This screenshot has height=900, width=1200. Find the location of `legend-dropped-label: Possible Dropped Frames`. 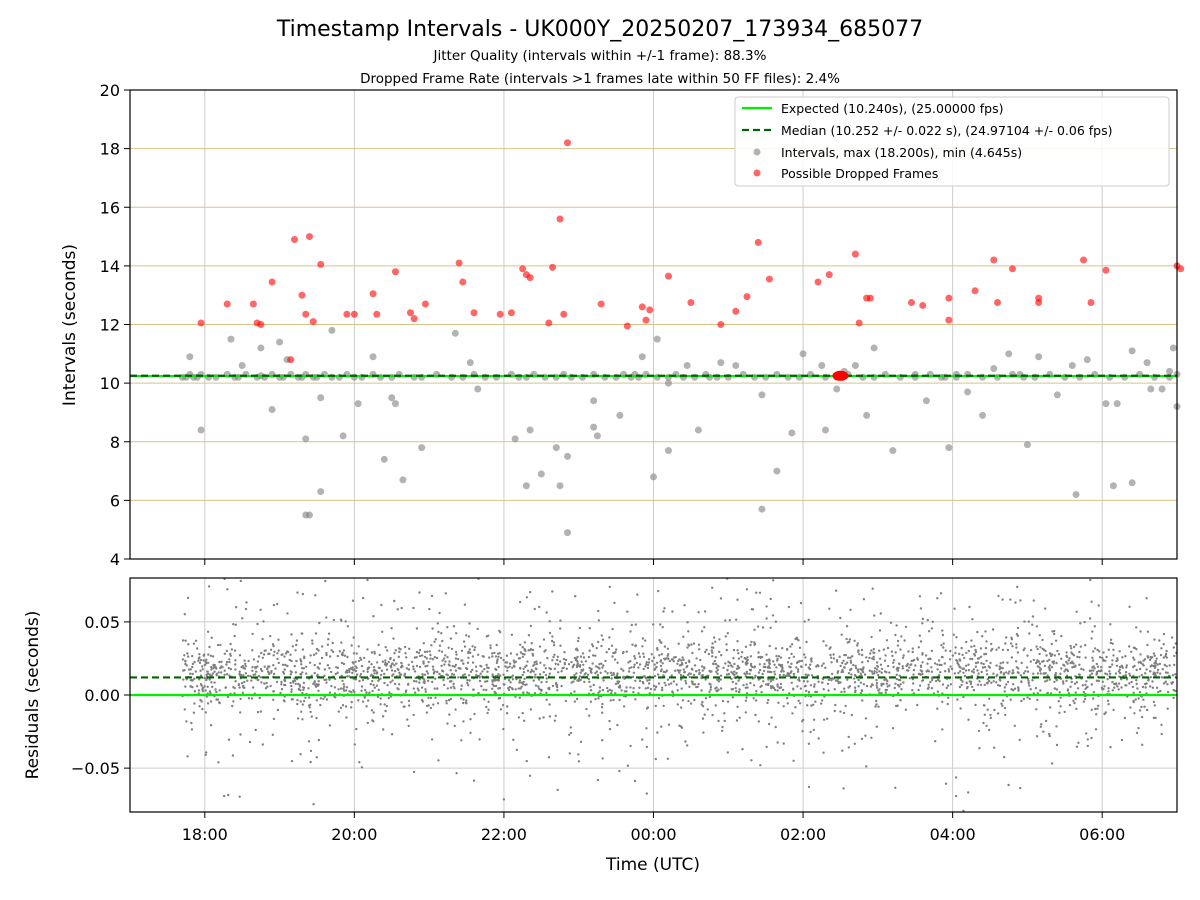

legend-dropped-label: Possible Dropped Frames is located at coordinates (859, 173).